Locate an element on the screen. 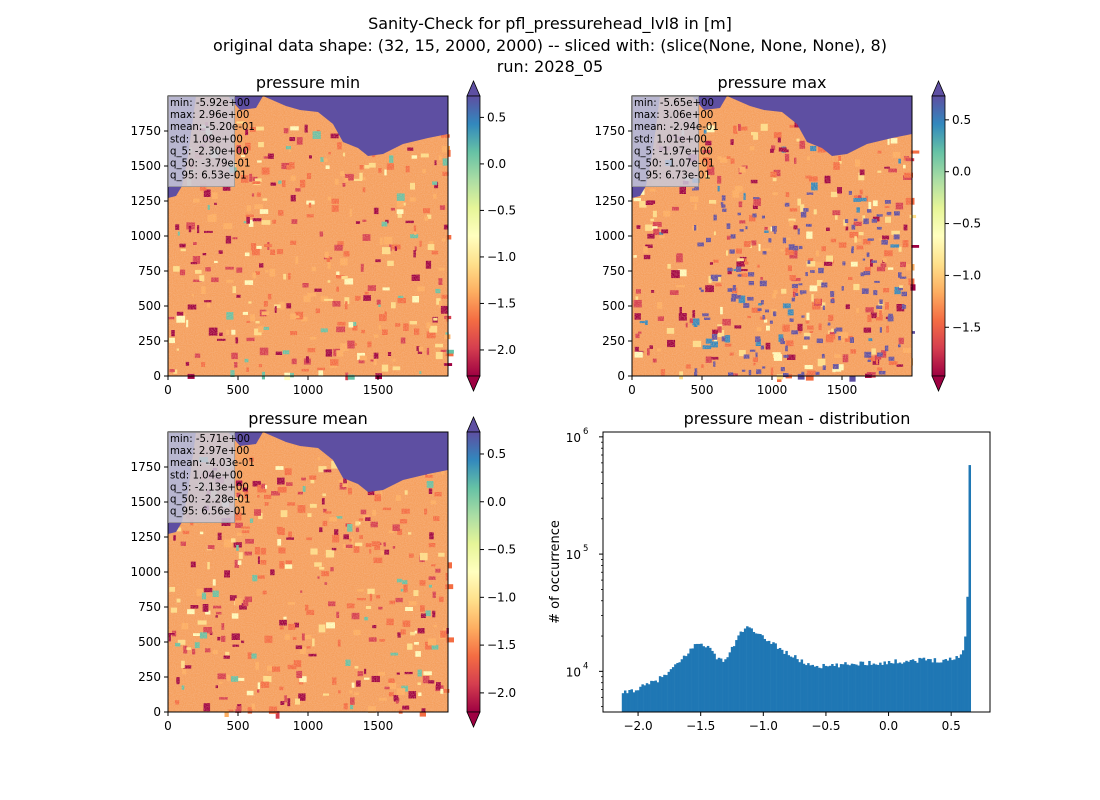 The width and height of the screenshot is (1100, 800). stats-line: q_95: 6.56e-01 is located at coordinates (208, 512).